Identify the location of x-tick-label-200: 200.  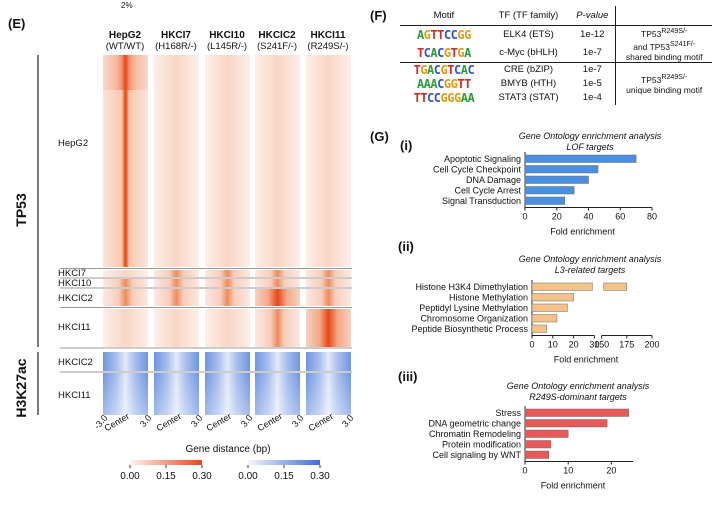
(651, 345).